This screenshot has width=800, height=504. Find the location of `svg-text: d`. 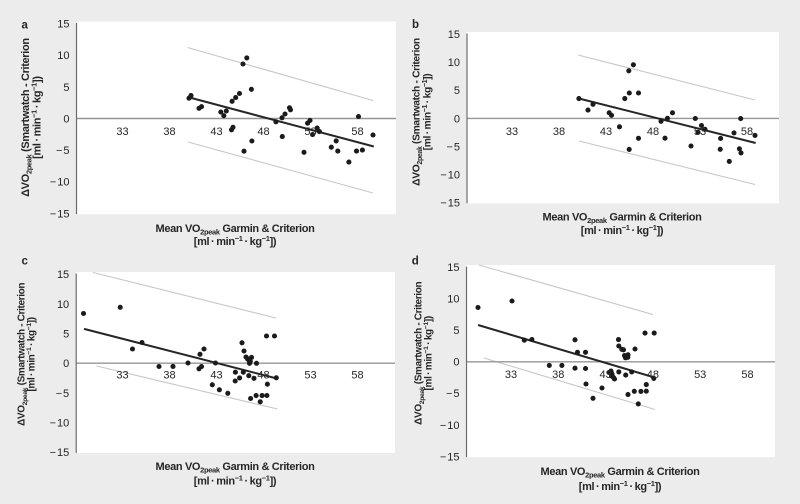

svg-text: d is located at coordinates (415, 262).